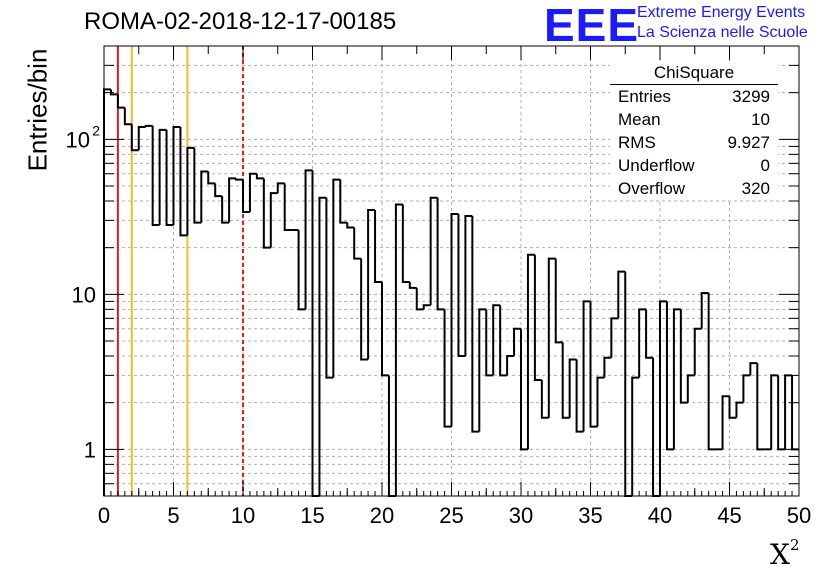 The width and height of the screenshot is (836, 572). I want to click on x-axis-label: X2, so click(784, 553).